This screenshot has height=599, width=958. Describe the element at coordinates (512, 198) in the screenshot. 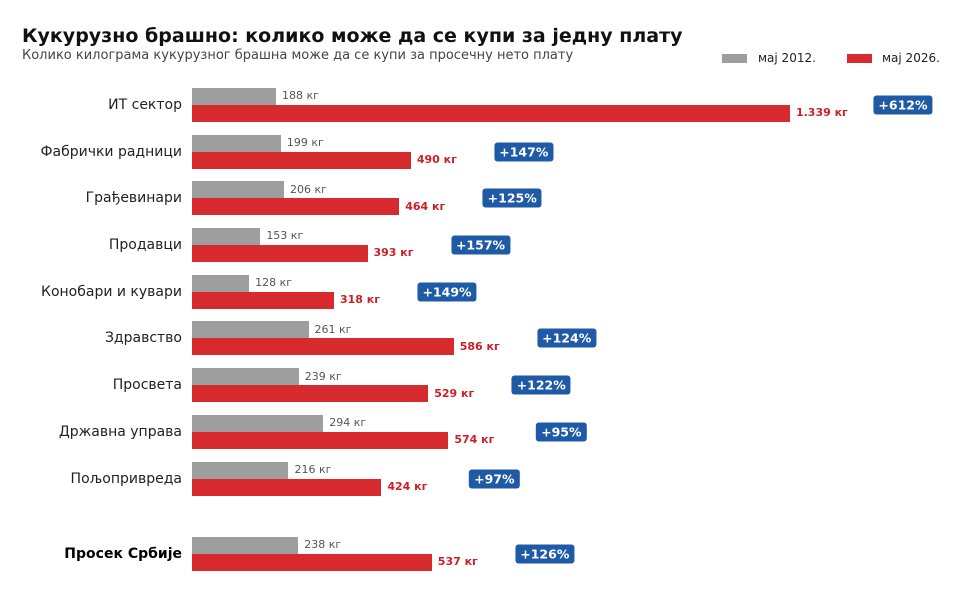

I see `change-badge: +125%` at that location.